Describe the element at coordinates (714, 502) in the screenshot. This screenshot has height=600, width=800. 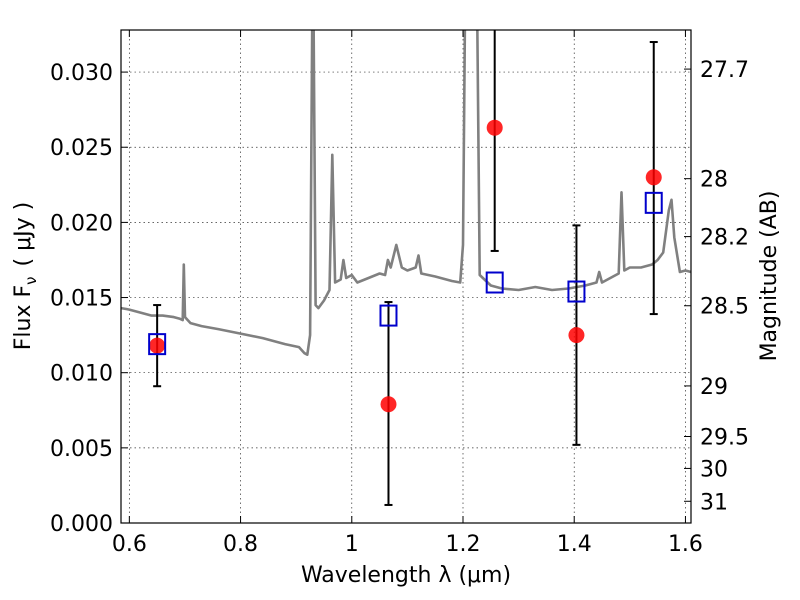
I see `right-tick-label: 31` at that location.